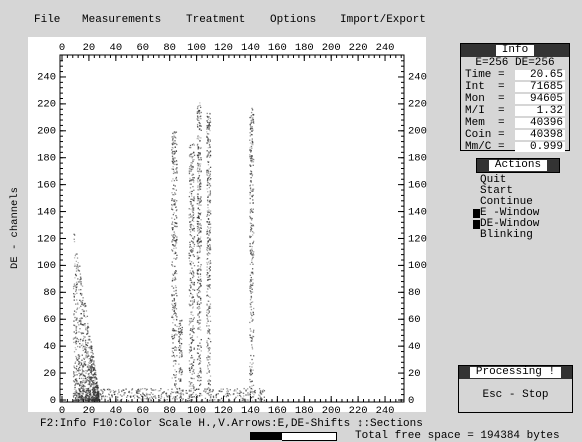  Describe the element at coordinates (518, 191) in the screenshot. I see `action-item: Start` at that location.